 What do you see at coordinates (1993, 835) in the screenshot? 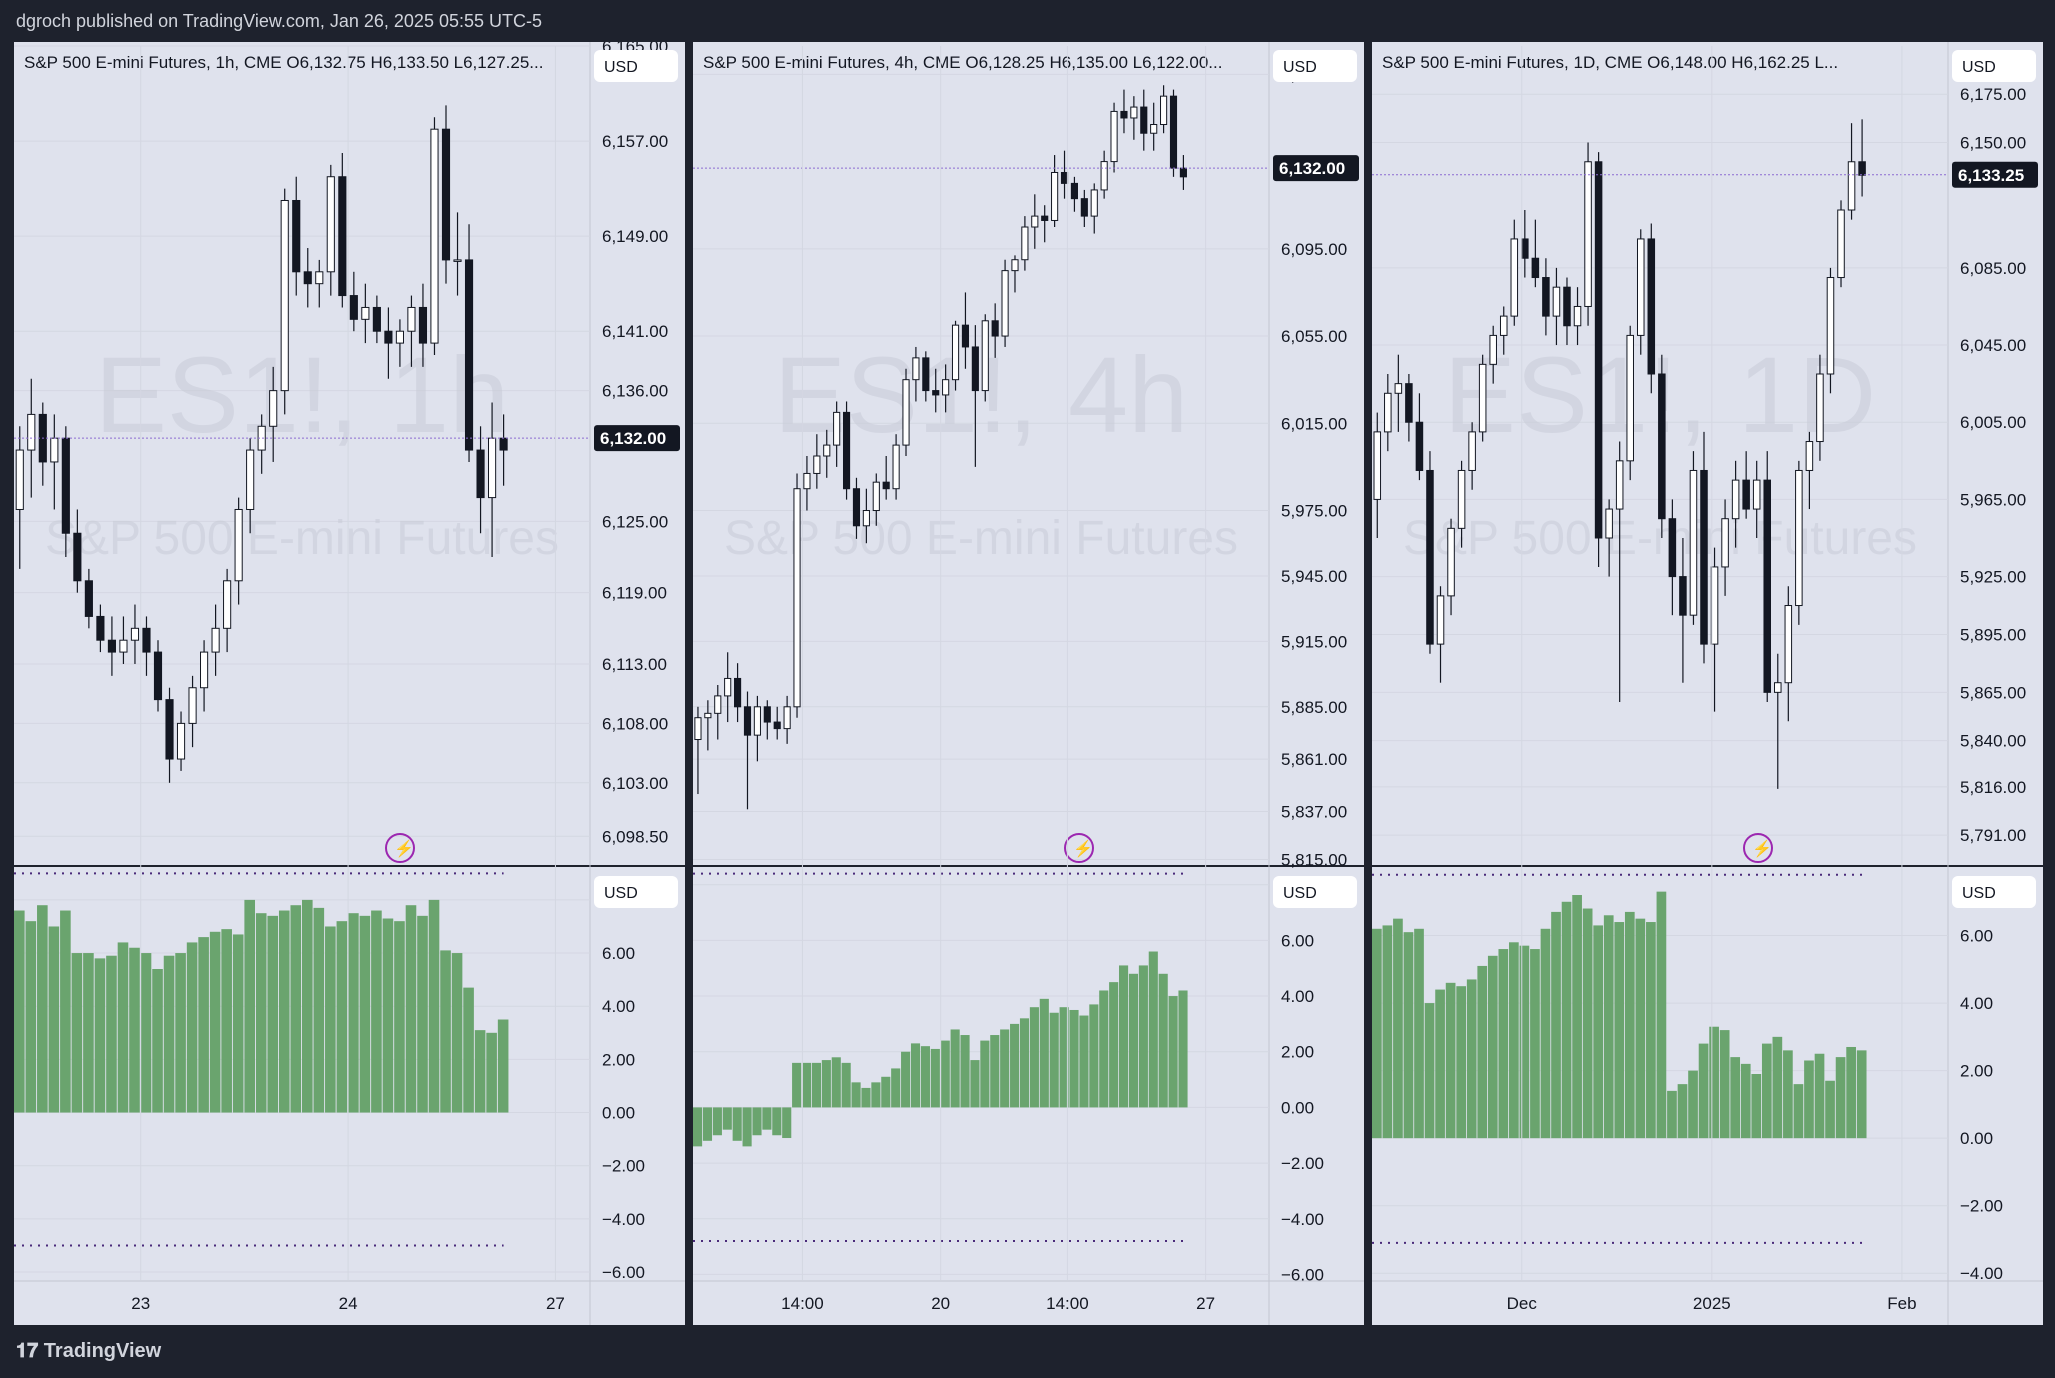
I see `price-tick-label: 5,791.00` at bounding box center [1993, 835].